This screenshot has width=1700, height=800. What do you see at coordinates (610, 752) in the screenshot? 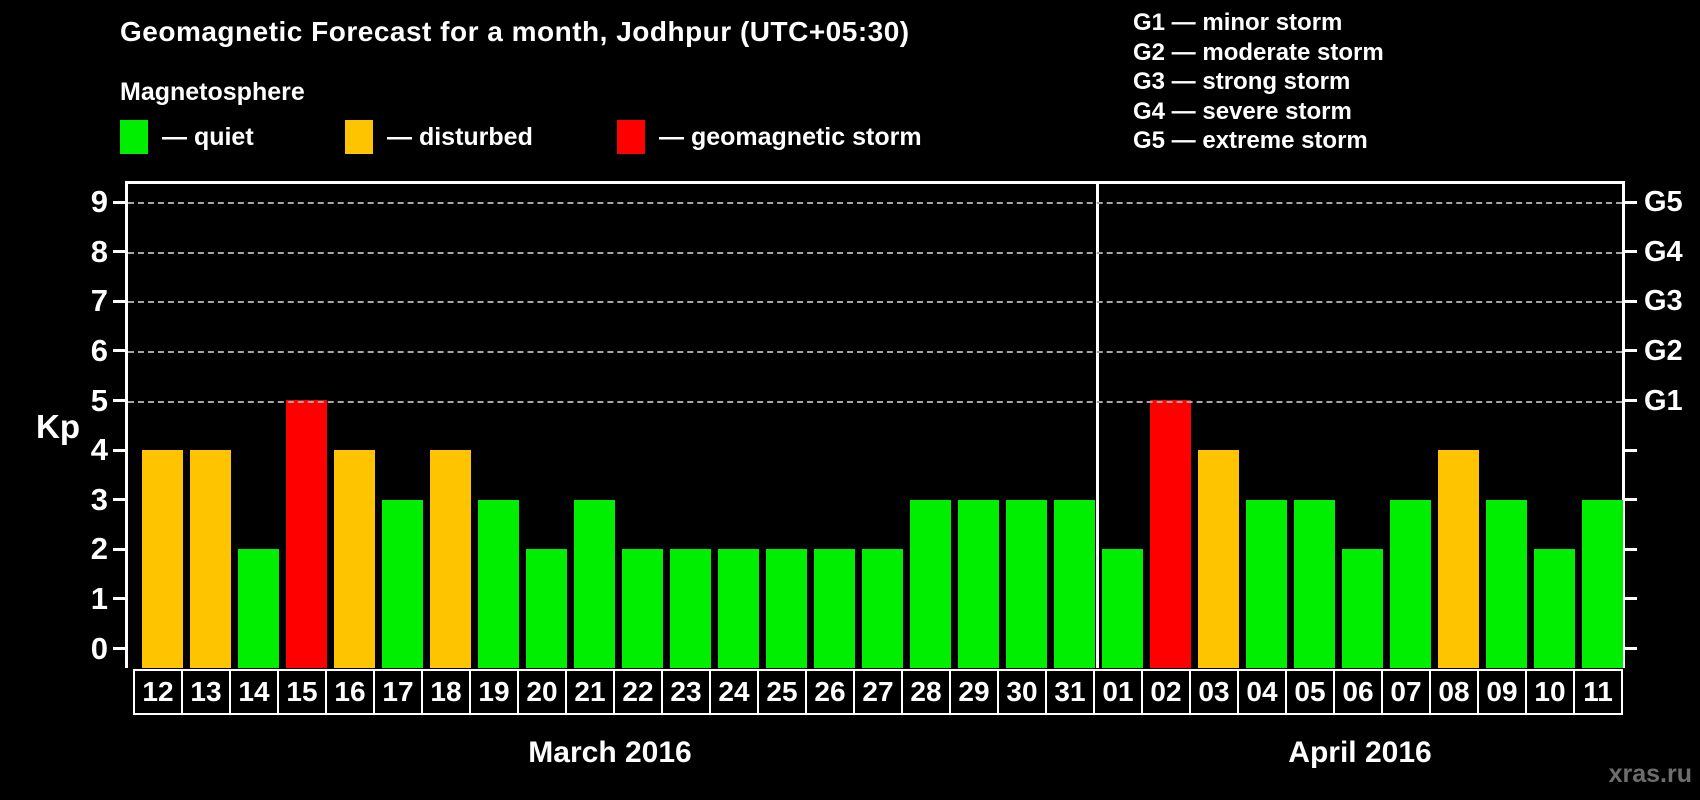
I see `month-label-march: March 2016` at bounding box center [610, 752].